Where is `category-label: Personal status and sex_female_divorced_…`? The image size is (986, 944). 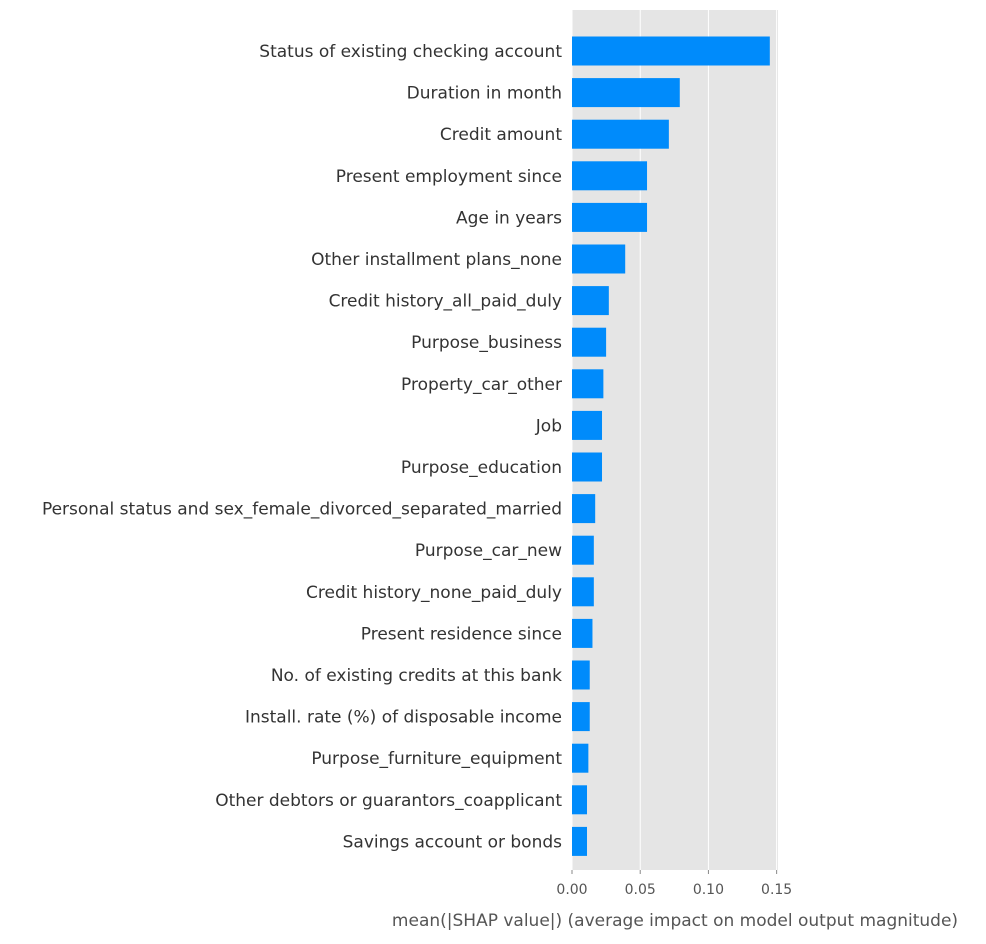
category-label: Personal status and sex_female_divorced_… is located at coordinates (302, 510).